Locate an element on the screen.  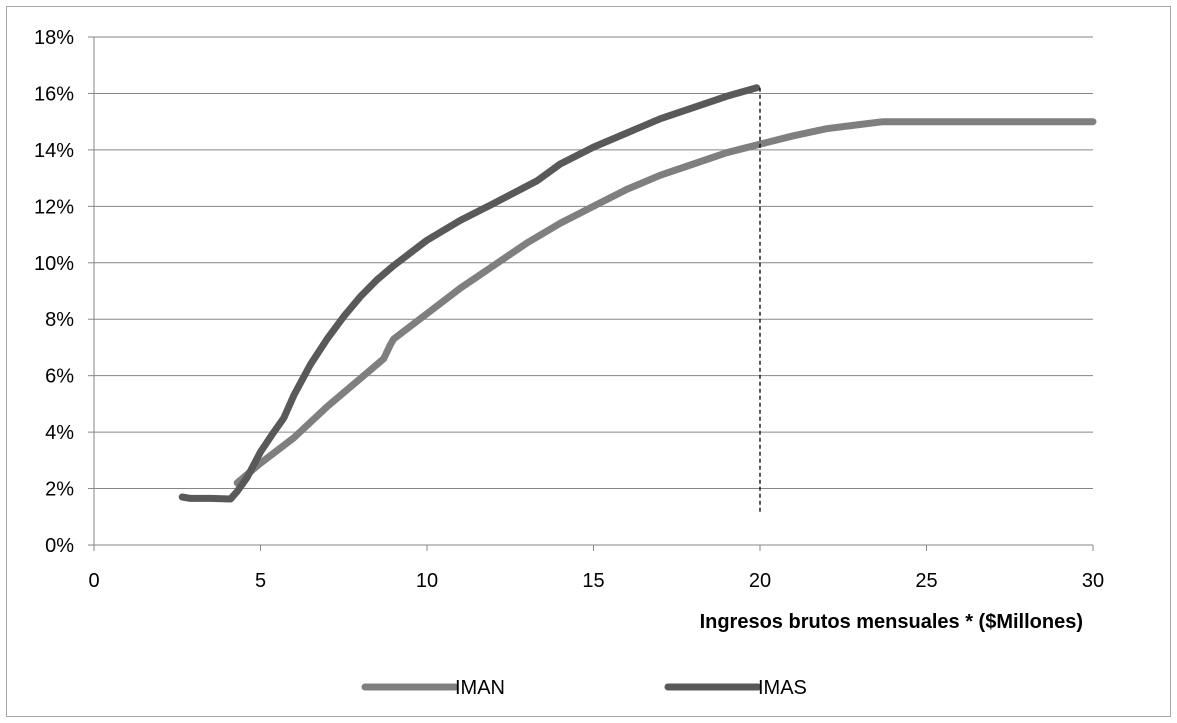
y-tick-label: 18% is located at coordinates (54, 38).